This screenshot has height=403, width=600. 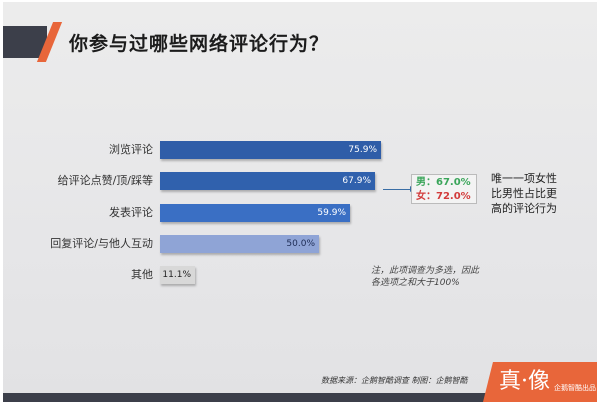 I want to click on data-source: 数据来源：企鹅智酷调查 制图：企鹅智酷, so click(x=394, y=380).